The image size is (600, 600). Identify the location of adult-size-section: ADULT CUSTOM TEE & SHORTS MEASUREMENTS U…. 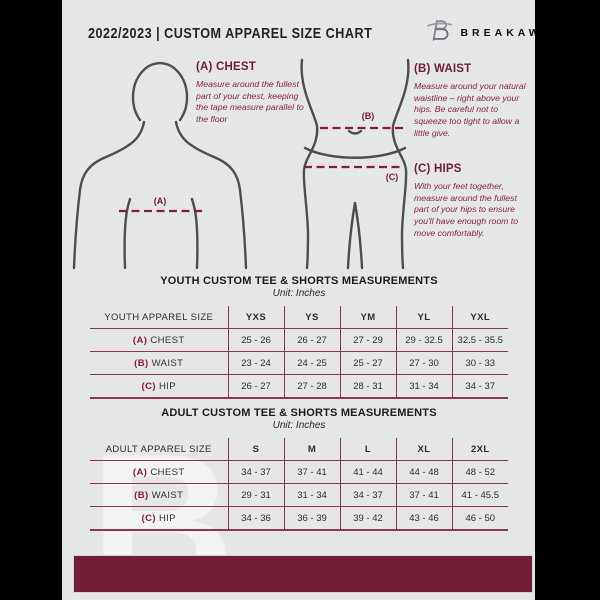
(299, 469).